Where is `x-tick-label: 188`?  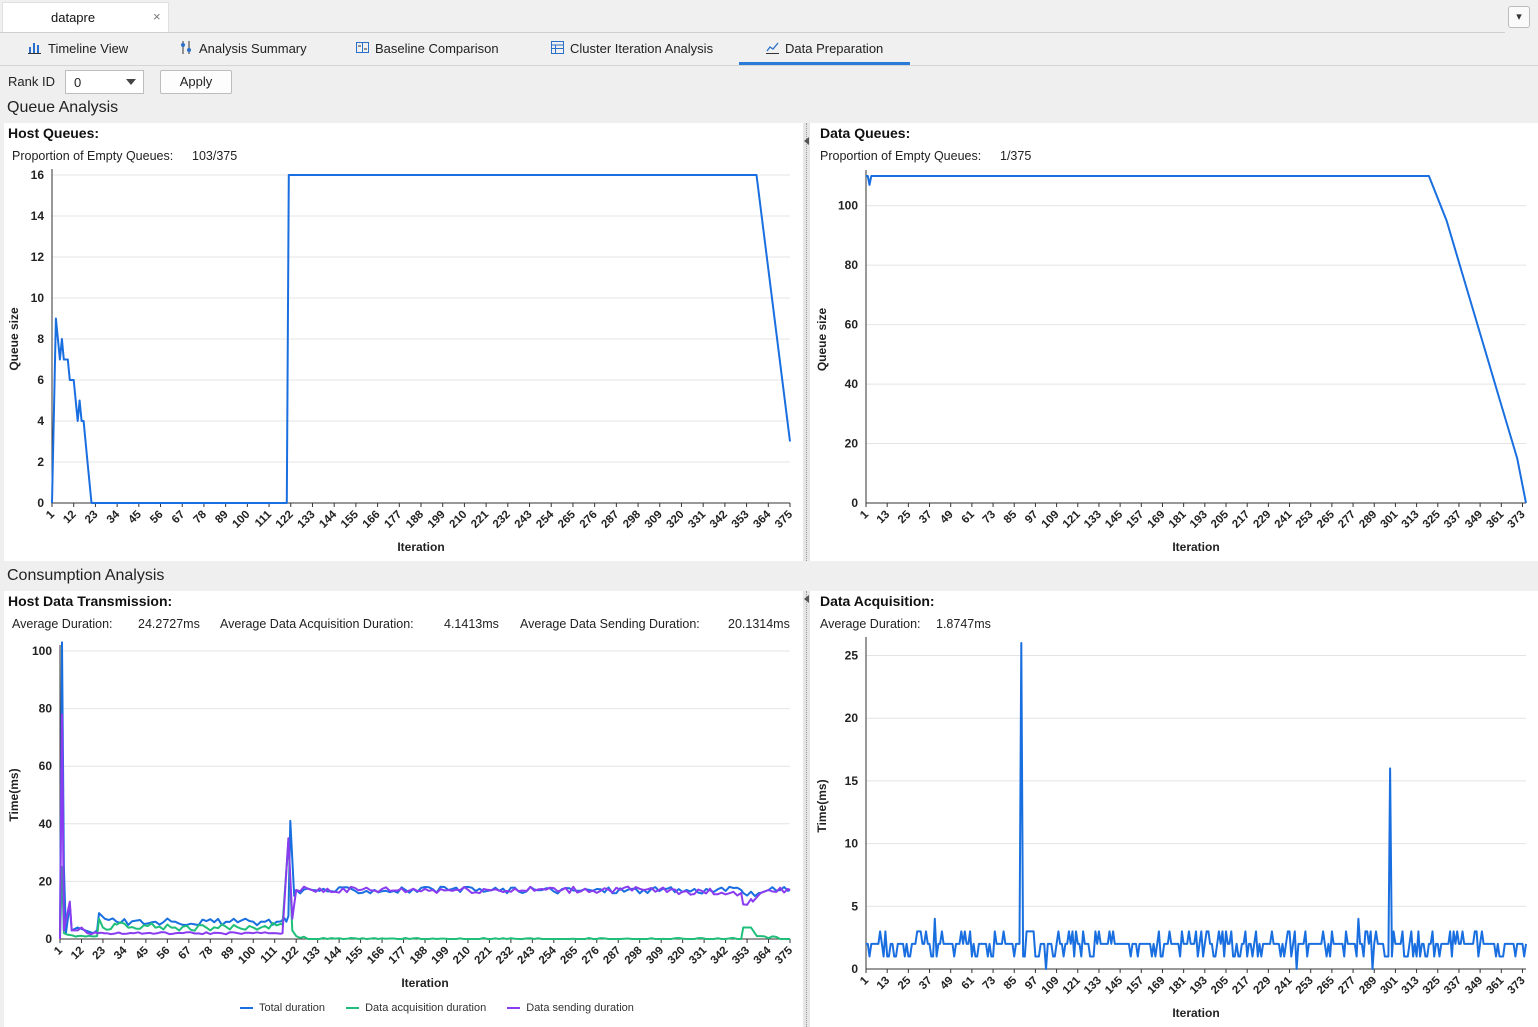 x-tick-label: 188 is located at coordinates (415, 519).